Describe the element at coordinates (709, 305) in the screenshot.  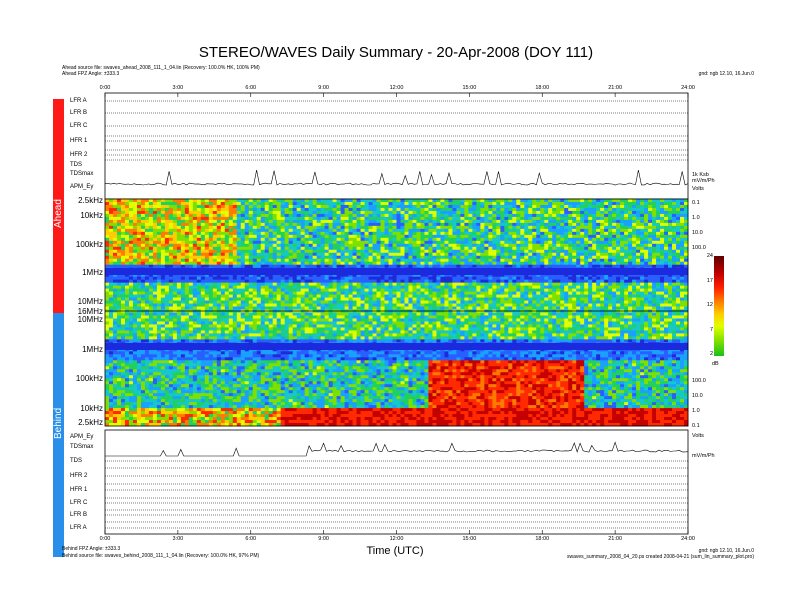
I see `colorbar-tick: 12` at that location.